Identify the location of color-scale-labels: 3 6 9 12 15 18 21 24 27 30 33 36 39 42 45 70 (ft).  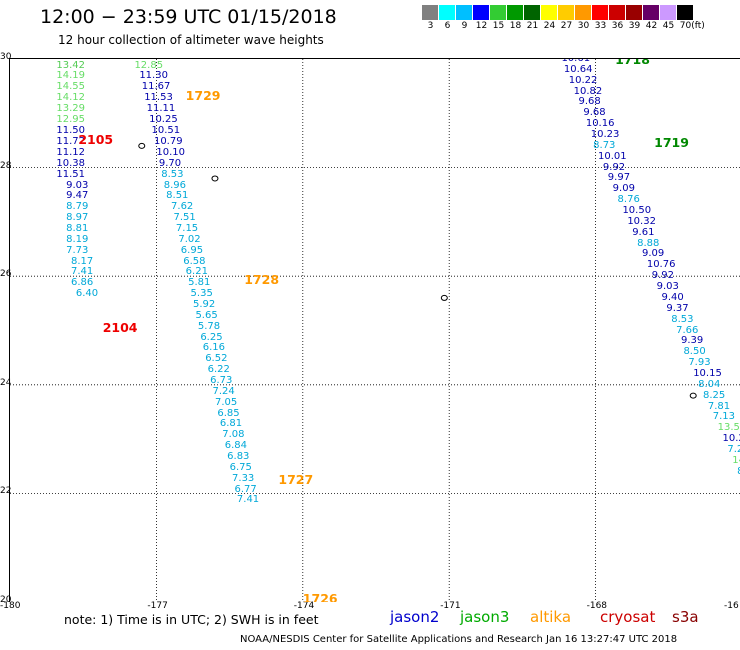
(563, 27).